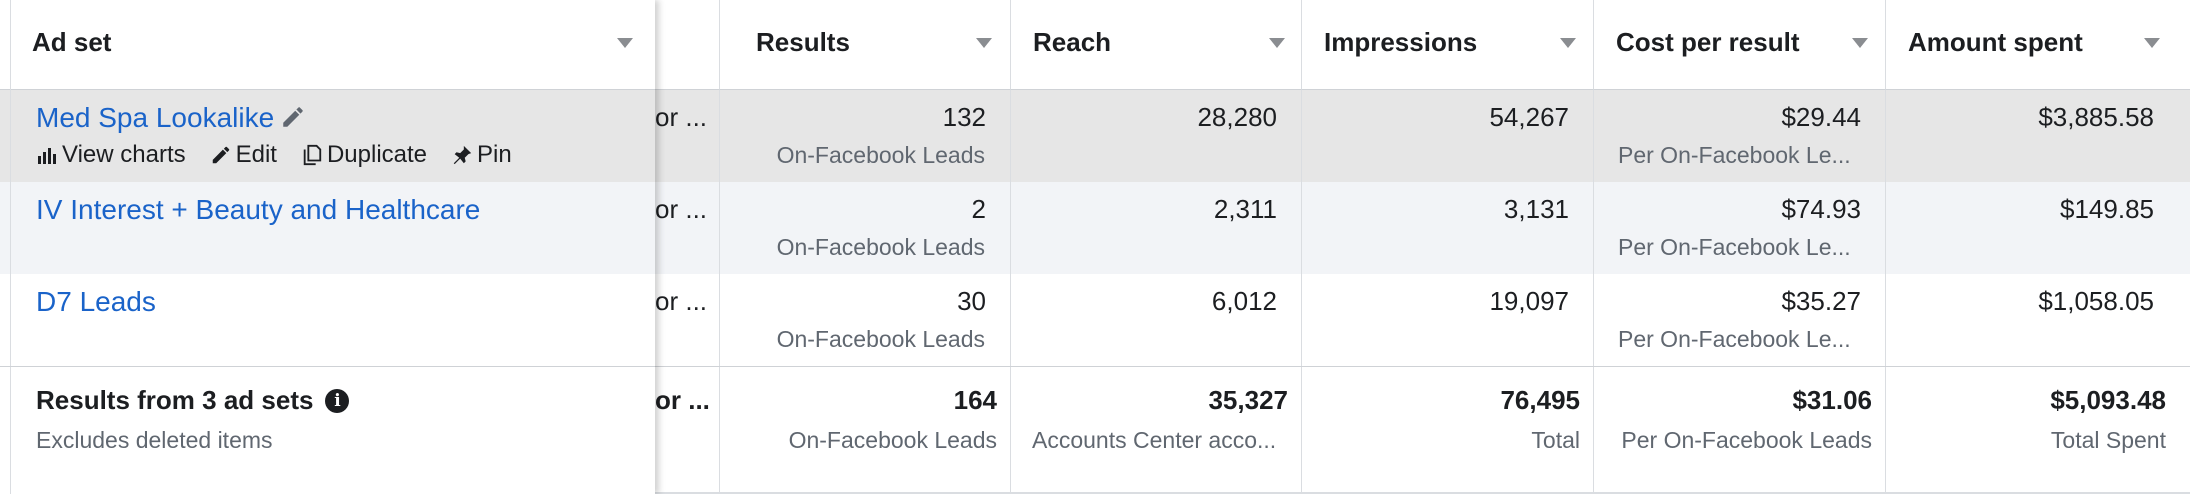 The height and width of the screenshot is (494, 2190). Describe the element at coordinates (865, 228) in the screenshot. I see `results-cell: 2 On-Facebook Leads` at that location.